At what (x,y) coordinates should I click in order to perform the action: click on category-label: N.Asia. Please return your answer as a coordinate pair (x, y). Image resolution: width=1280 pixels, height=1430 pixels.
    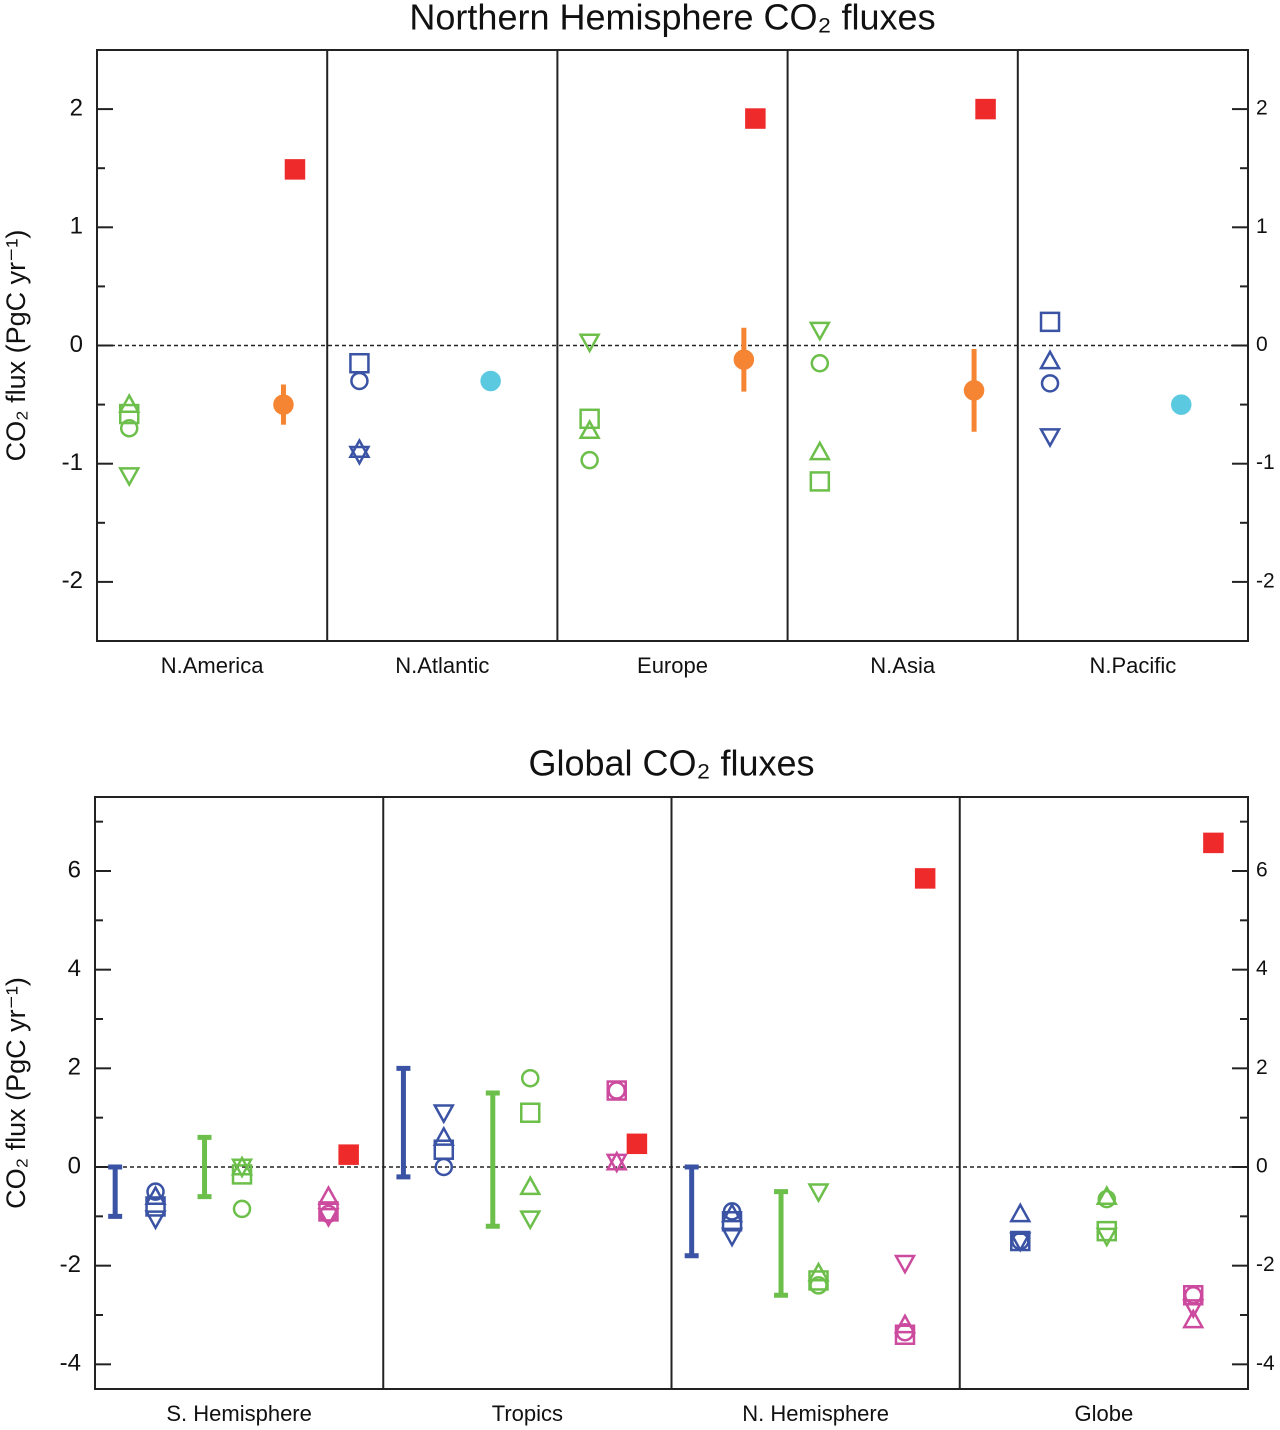
    Looking at the image, I should click on (903, 665).